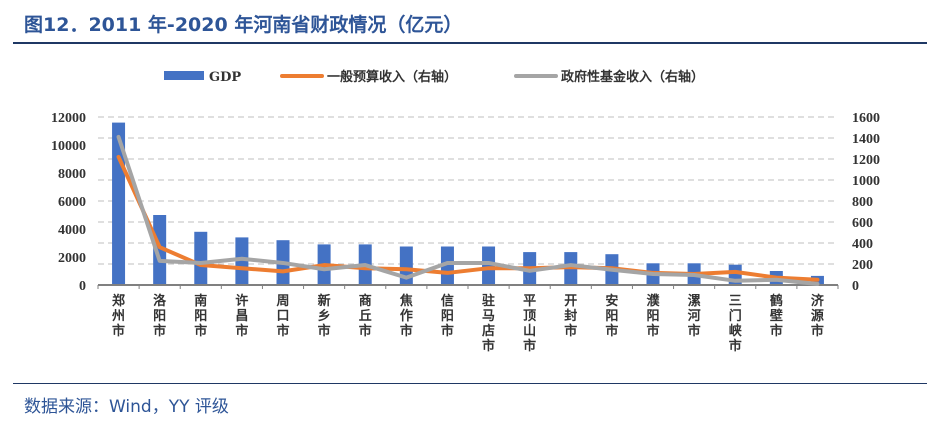  What do you see at coordinates (72, 174) in the screenshot?
I see `y-left-tick: 8000` at bounding box center [72, 174].